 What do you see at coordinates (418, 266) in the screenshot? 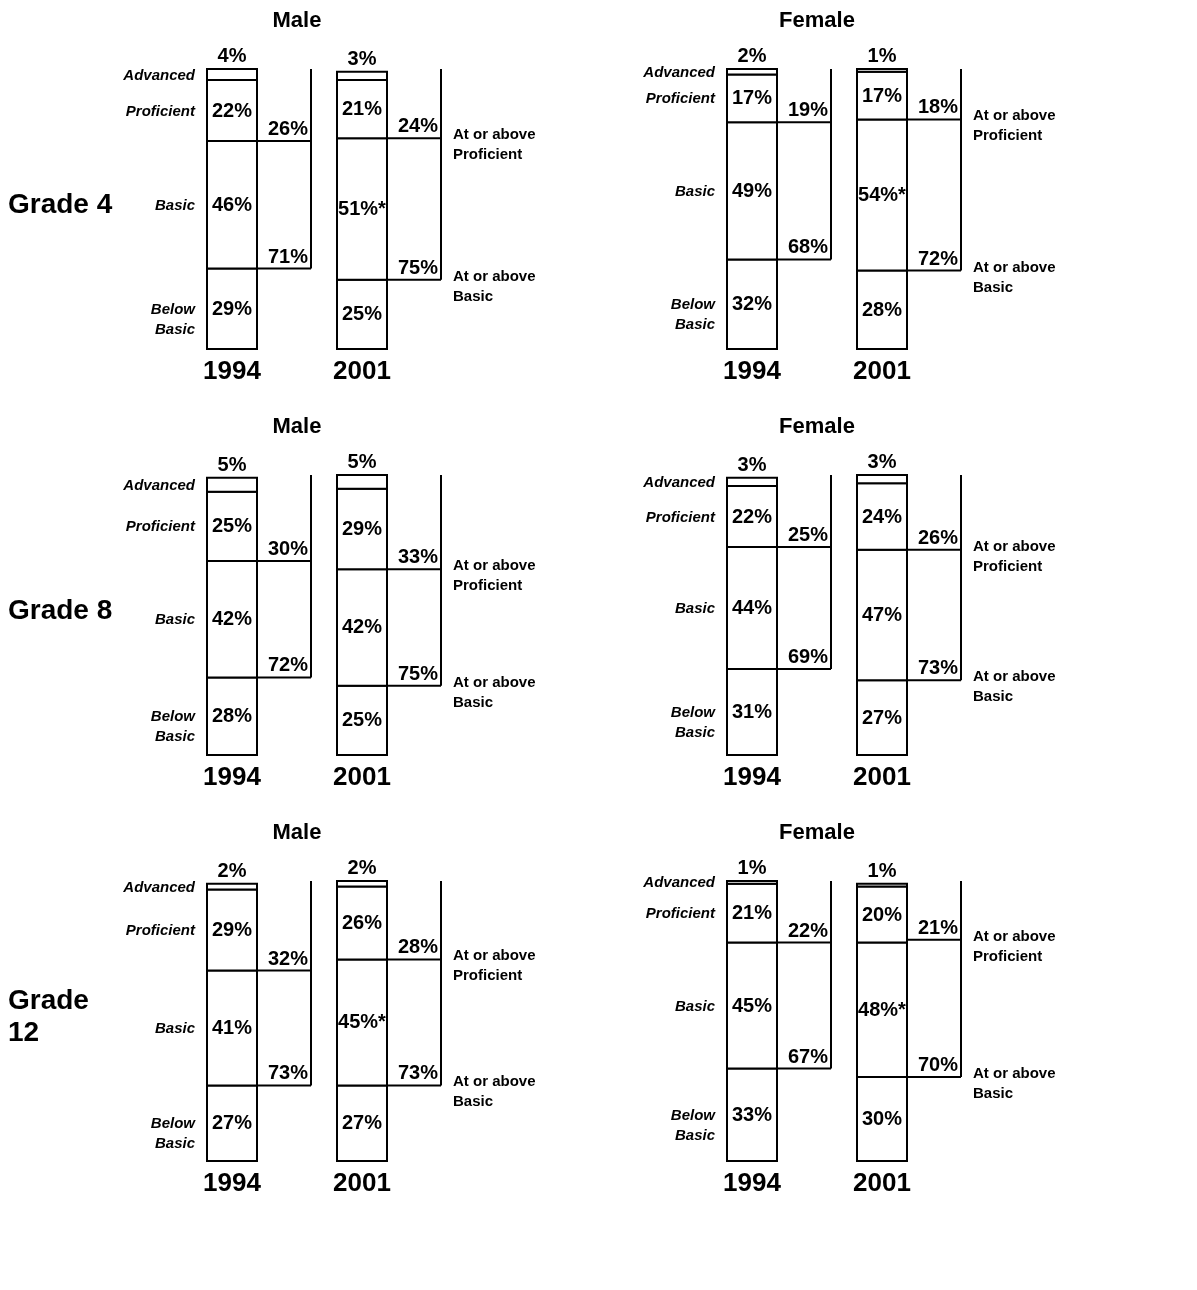
I see `annotation: 75%` at bounding box center [418, 266].